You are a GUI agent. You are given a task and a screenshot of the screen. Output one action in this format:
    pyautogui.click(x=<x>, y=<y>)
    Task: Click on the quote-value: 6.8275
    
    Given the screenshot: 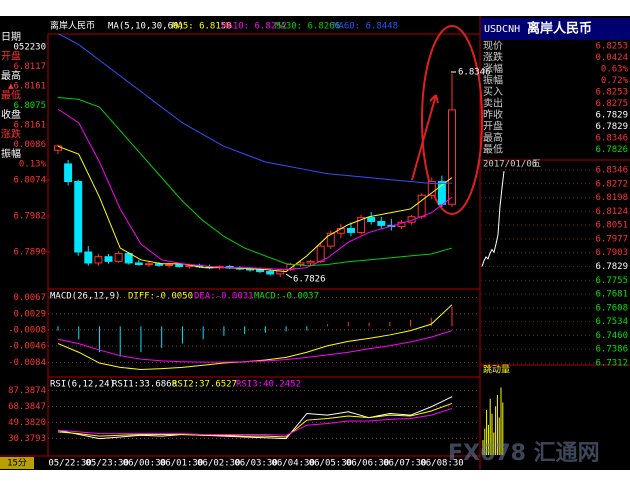 What is the action you would take?
    pyautogui.click(x=611, y=104)
    